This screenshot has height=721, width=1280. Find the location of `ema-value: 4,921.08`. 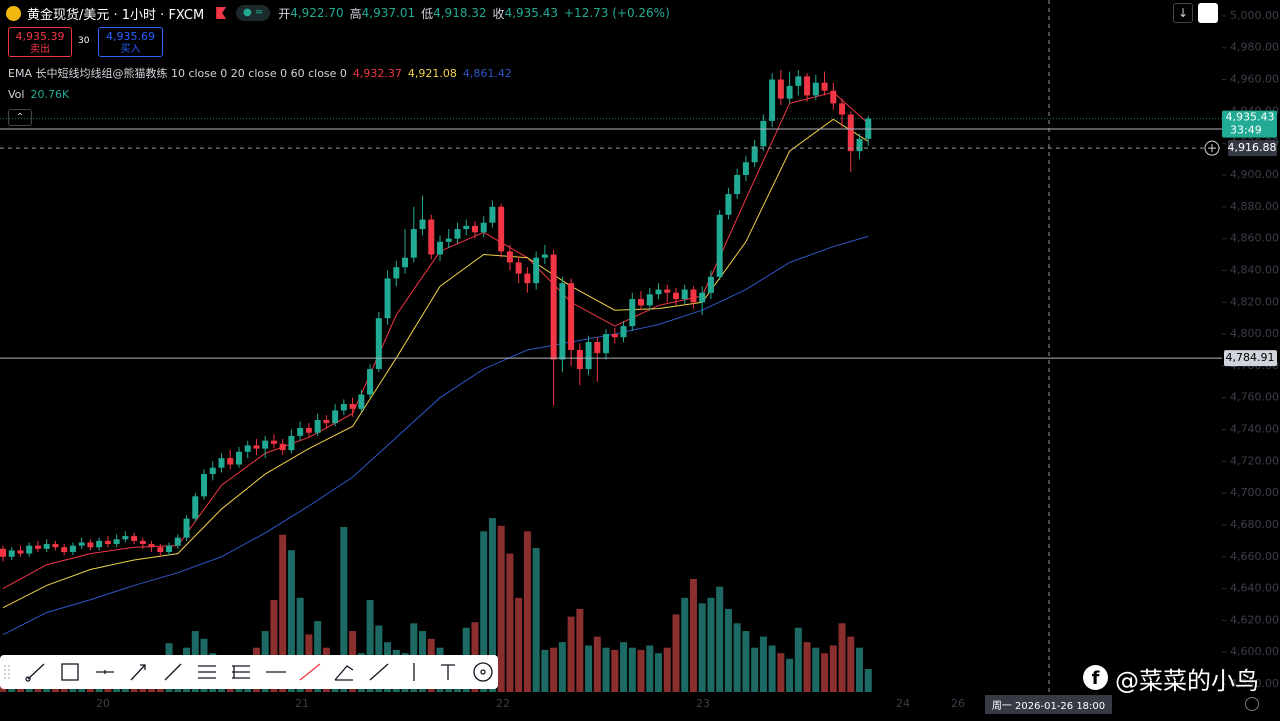

ema-value: 4,921.08 is located at coordinates (432, 73).